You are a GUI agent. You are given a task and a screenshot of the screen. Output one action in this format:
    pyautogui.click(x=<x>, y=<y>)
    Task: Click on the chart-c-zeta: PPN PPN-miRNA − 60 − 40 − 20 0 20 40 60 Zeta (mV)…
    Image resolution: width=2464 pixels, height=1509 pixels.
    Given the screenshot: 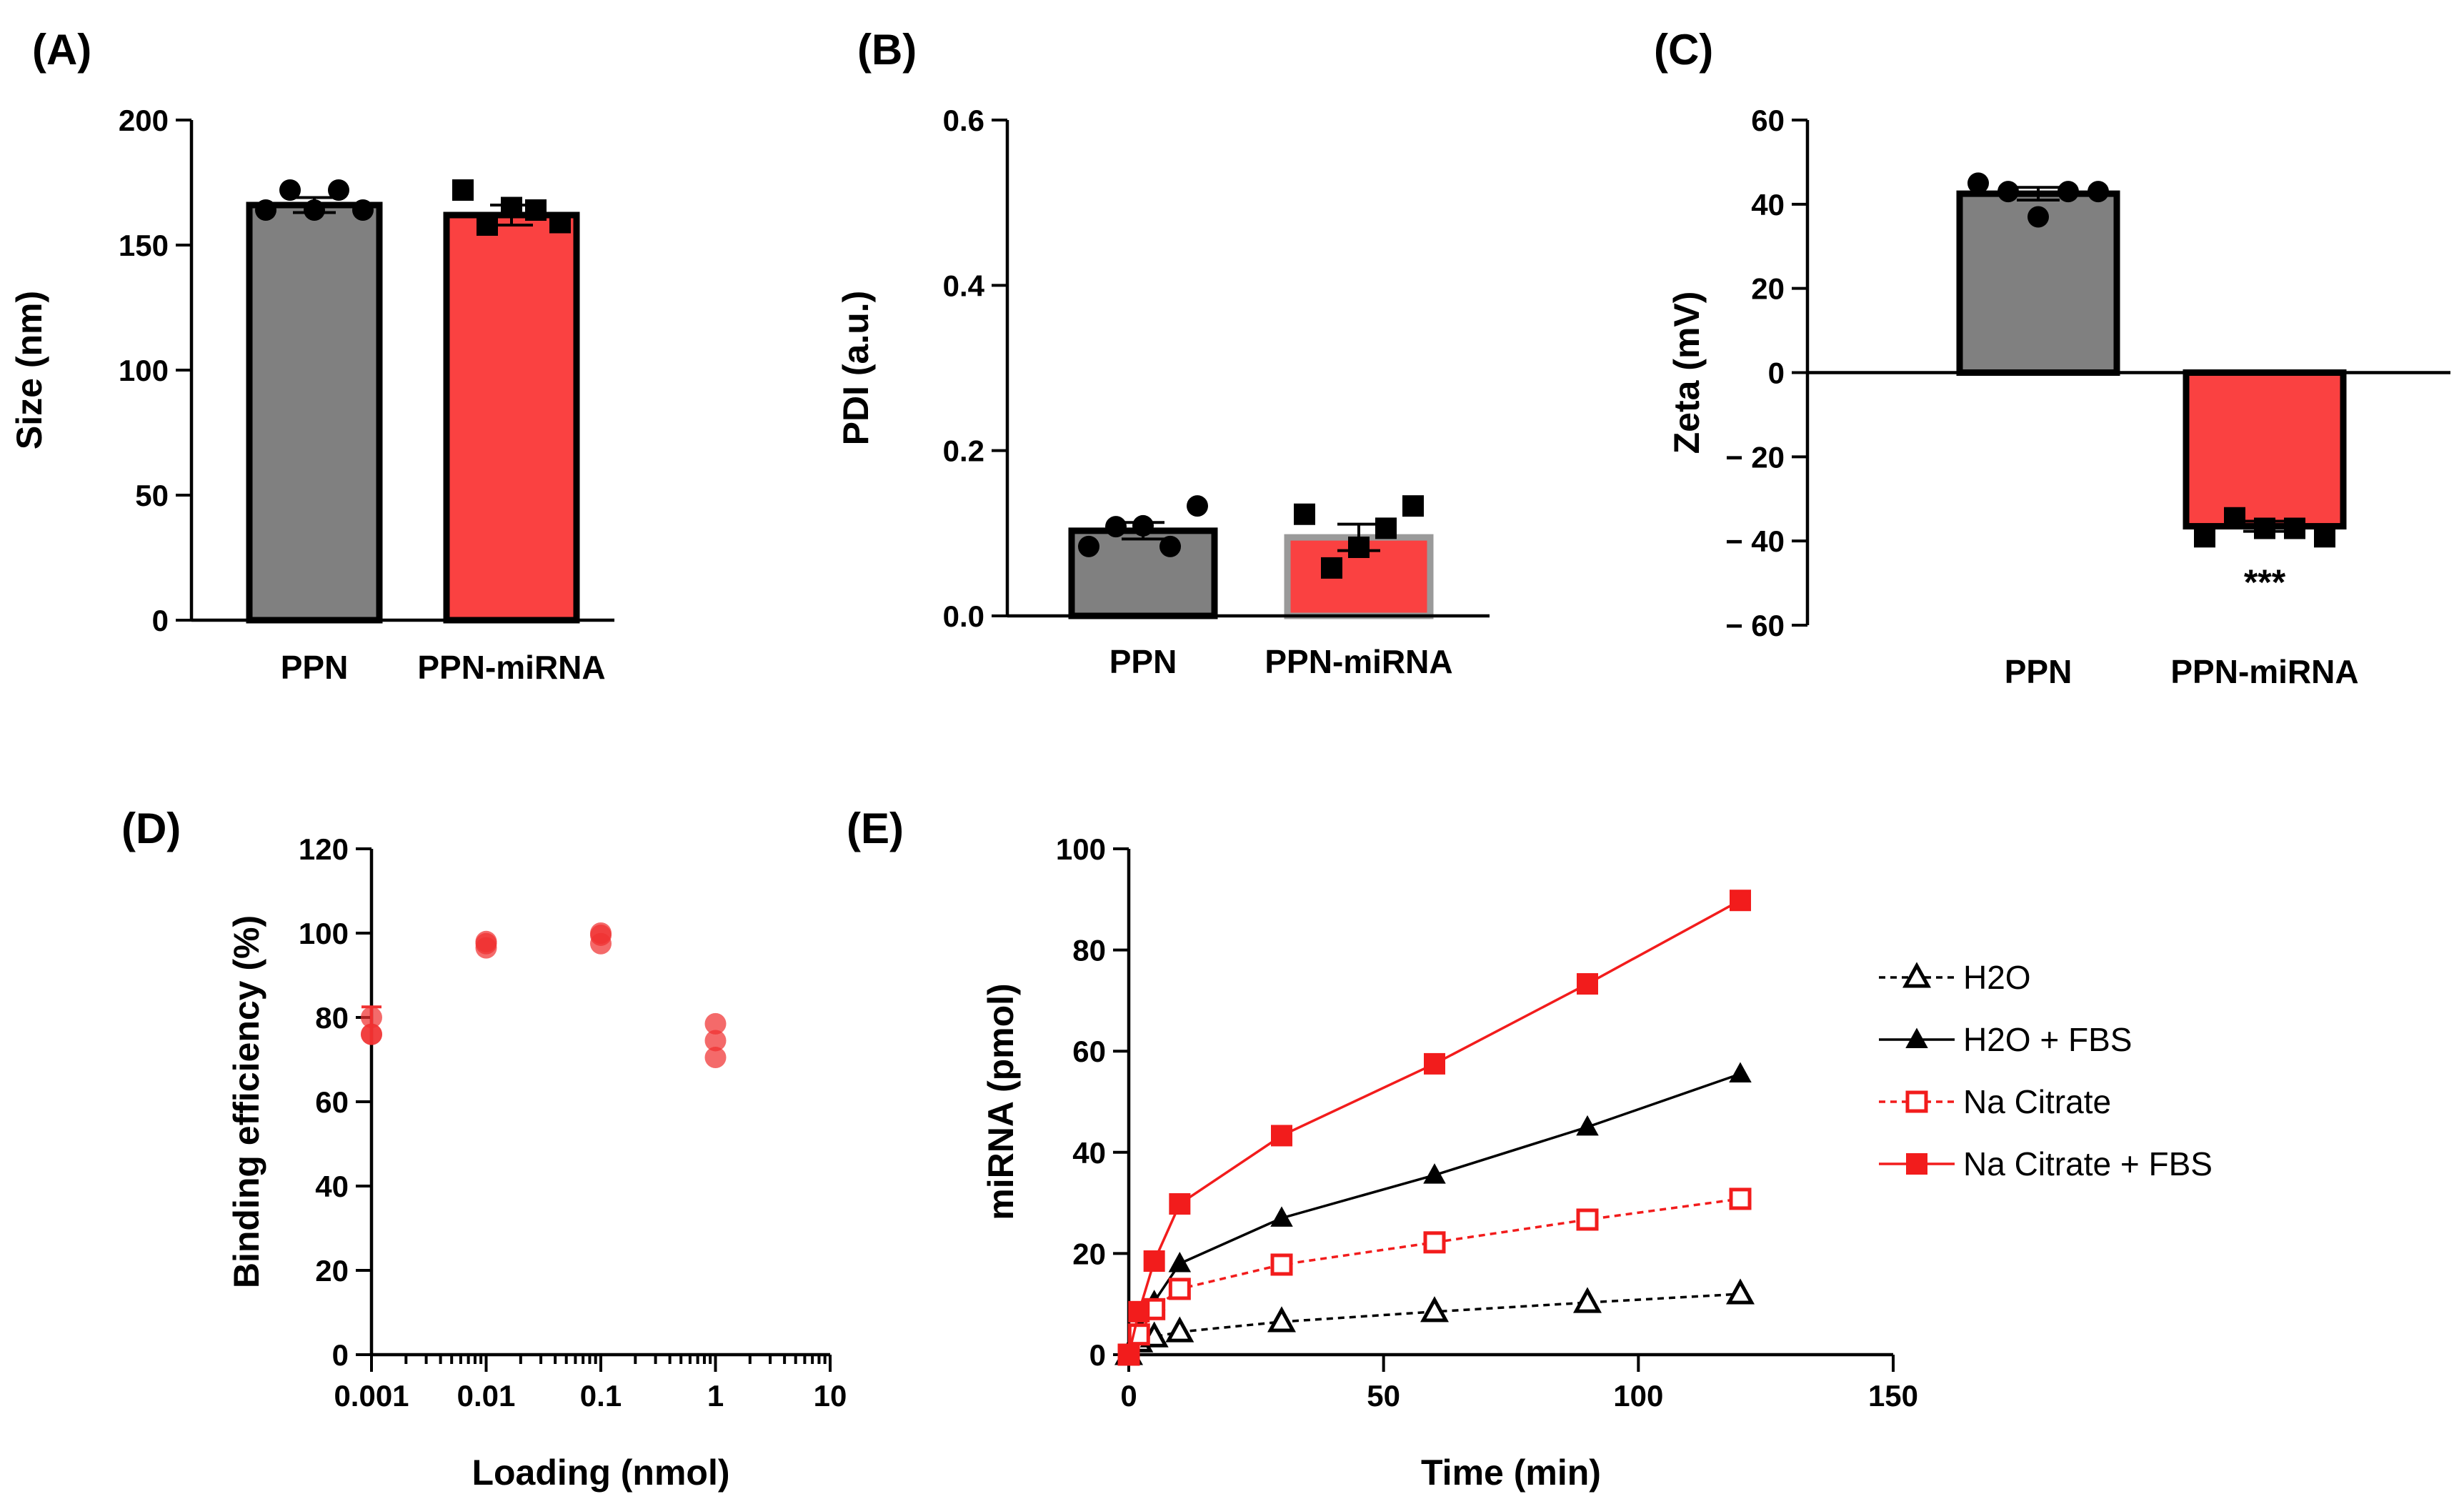 What is the action you would take?
    pyautogui.click(x=2058, y=397)
    